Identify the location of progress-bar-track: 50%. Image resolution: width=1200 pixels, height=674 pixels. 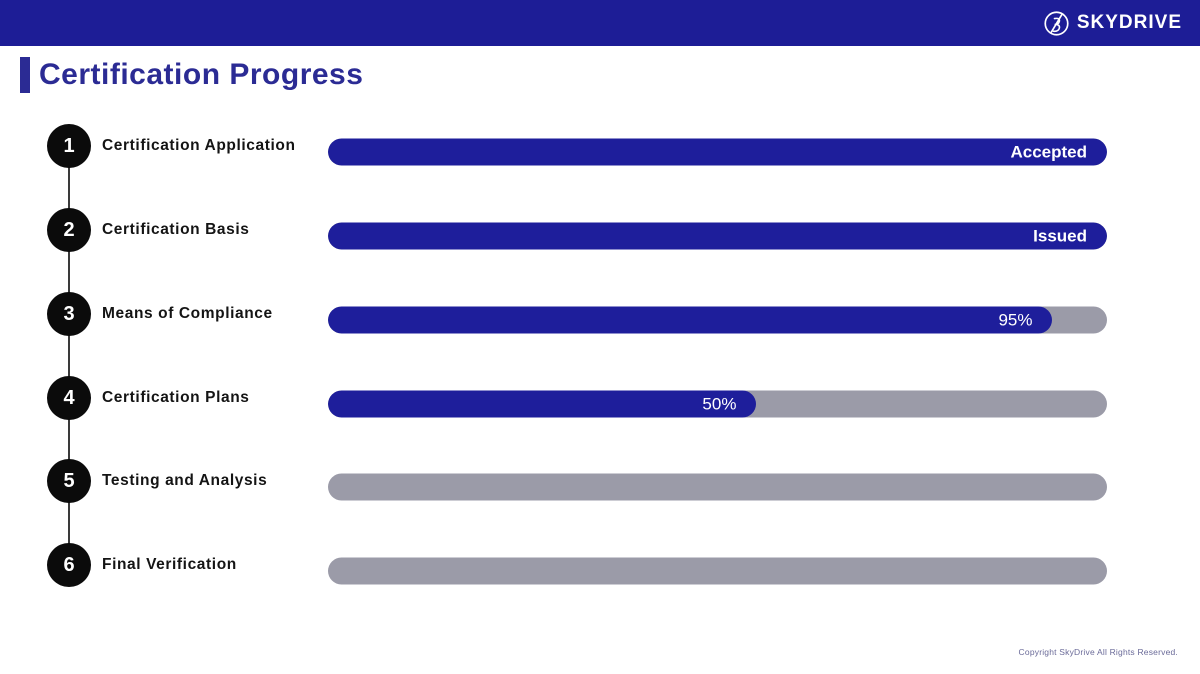
(717, 404).